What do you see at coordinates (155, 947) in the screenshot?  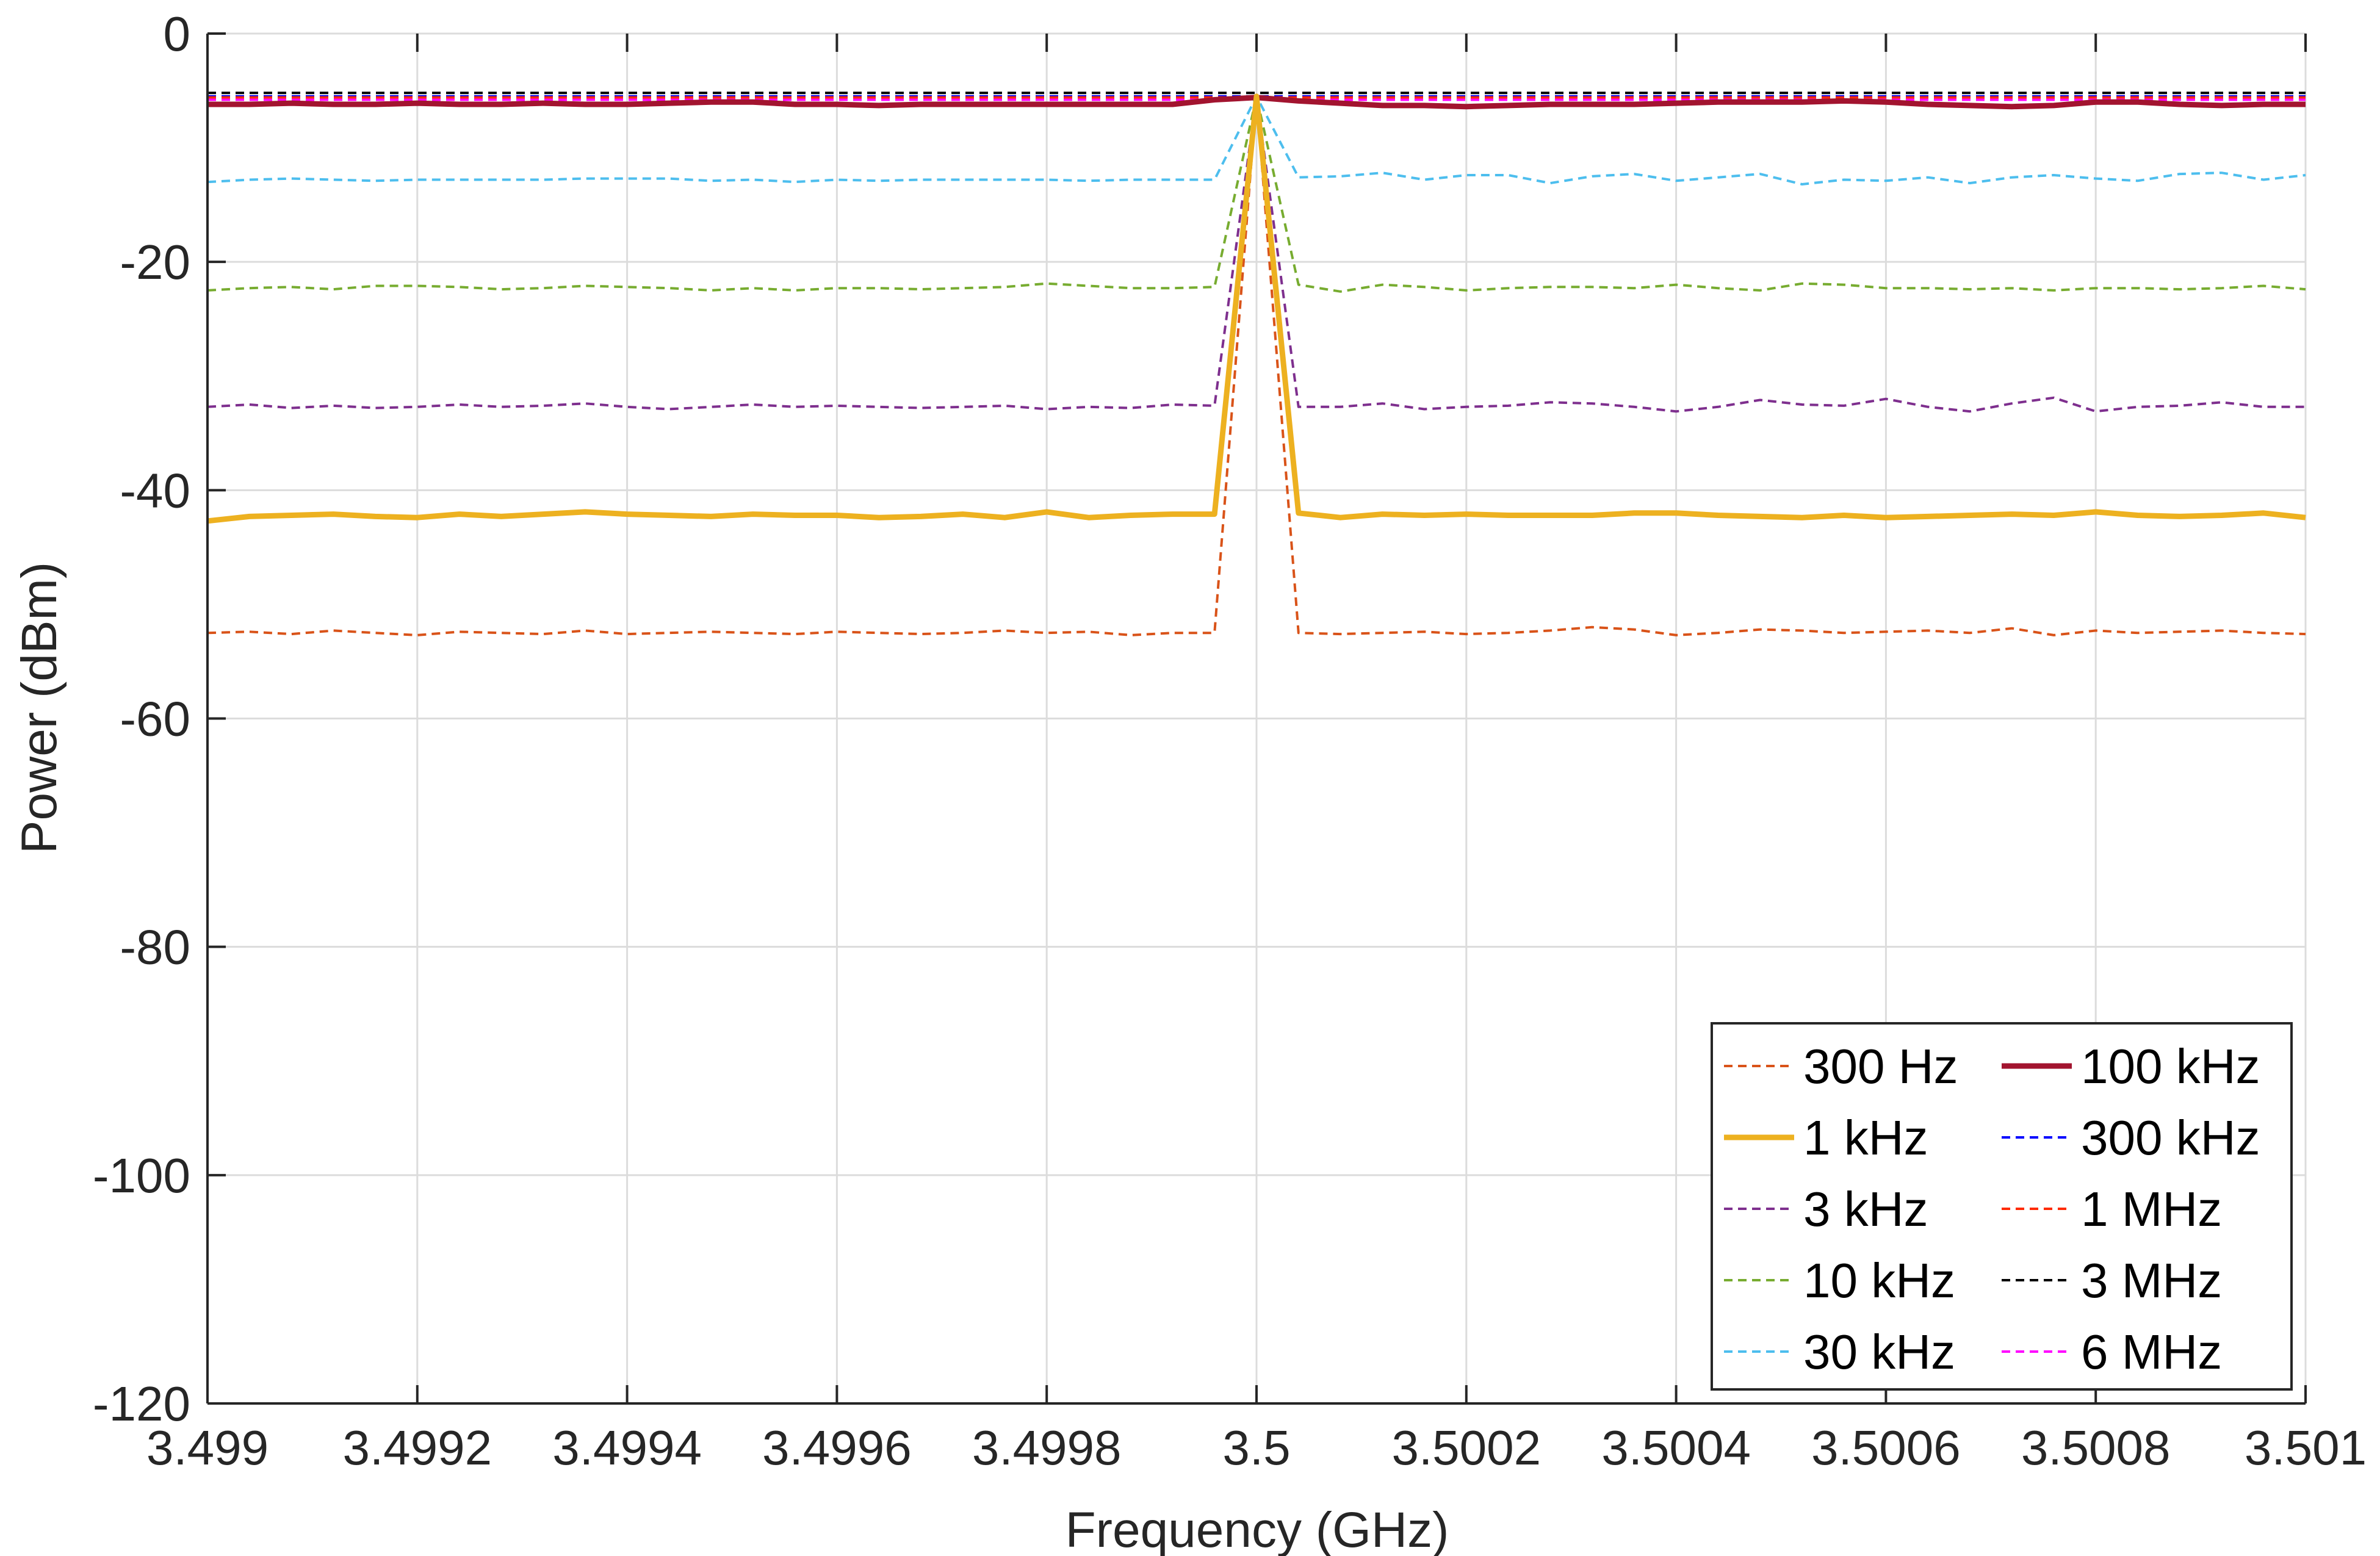 I see `y-tick-label: -80` at bounding box center [155, 947].